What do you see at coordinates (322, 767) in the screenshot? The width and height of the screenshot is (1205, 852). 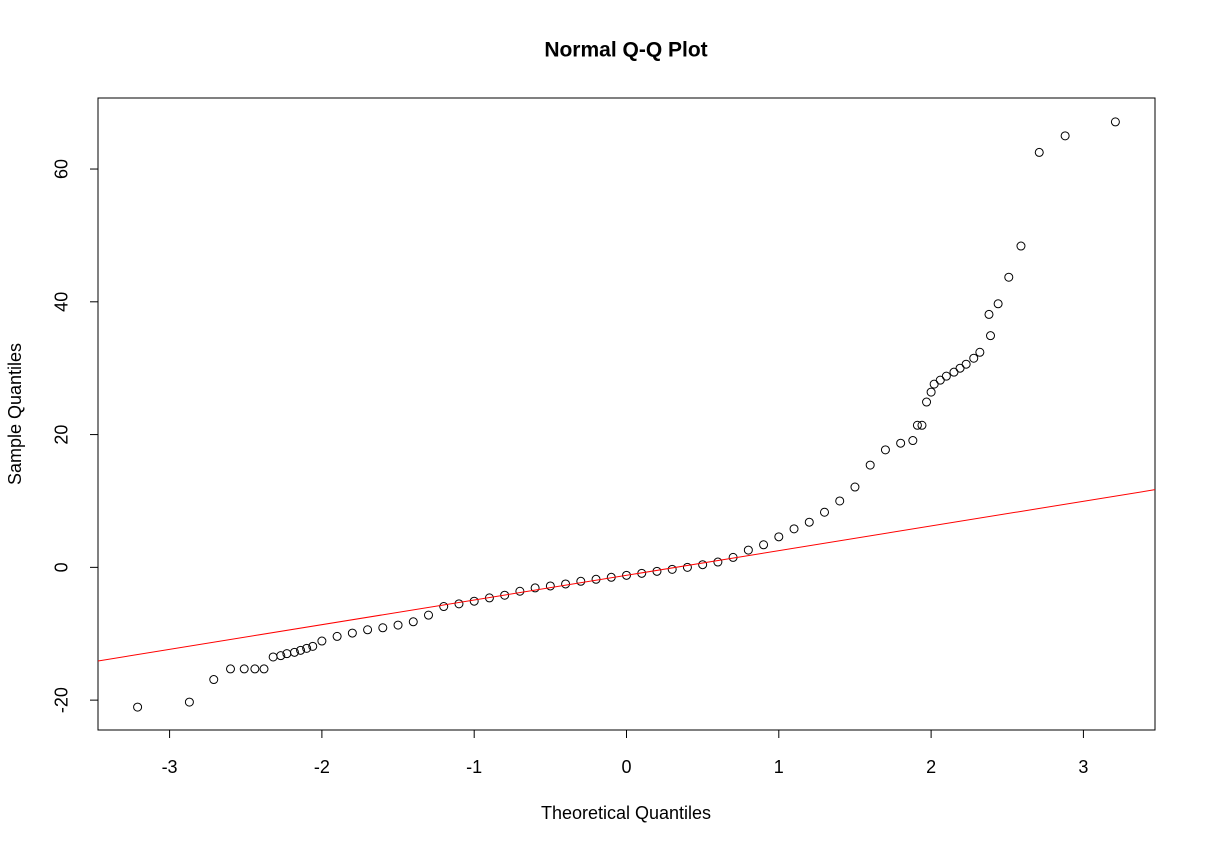 I see `x-tick-label: -2` at bounding box center [322, 767].